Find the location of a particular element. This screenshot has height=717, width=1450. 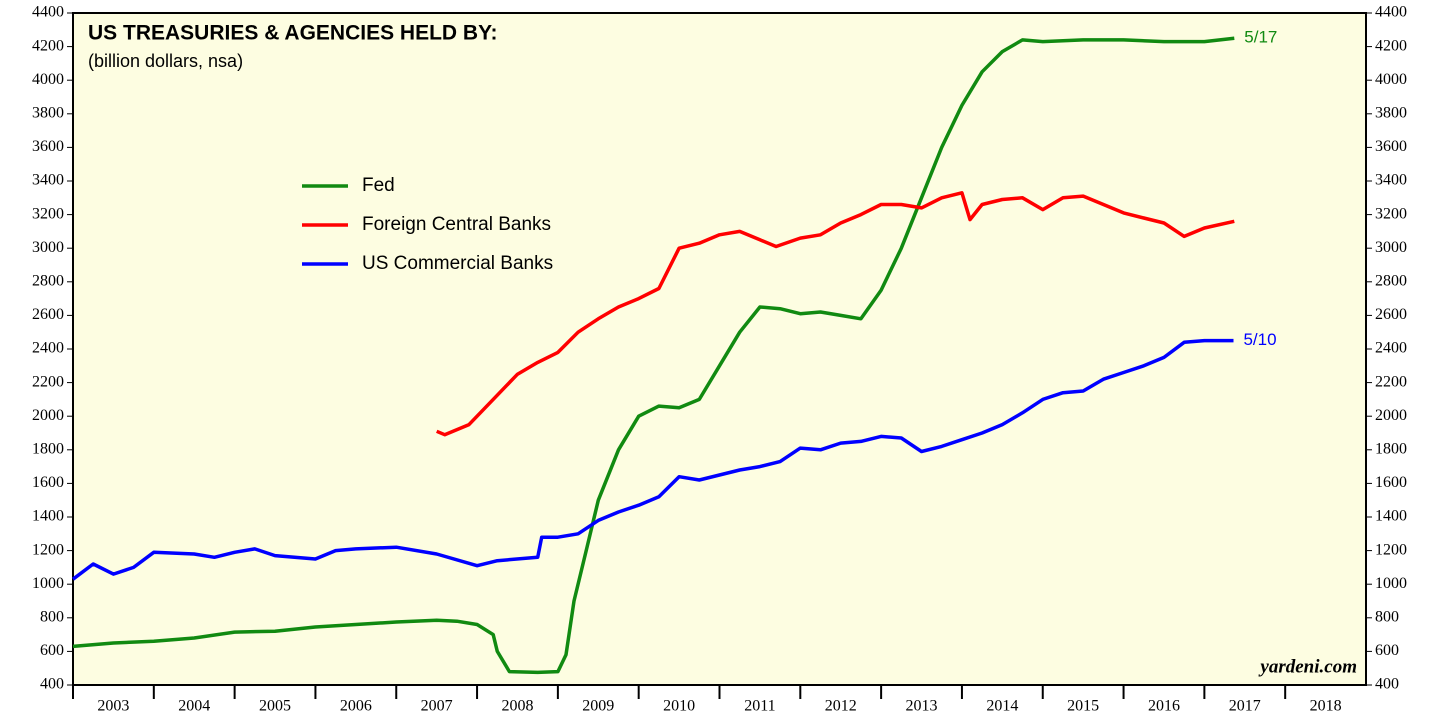

y-tick-label: 1200 is located at coordinates (48, 549).